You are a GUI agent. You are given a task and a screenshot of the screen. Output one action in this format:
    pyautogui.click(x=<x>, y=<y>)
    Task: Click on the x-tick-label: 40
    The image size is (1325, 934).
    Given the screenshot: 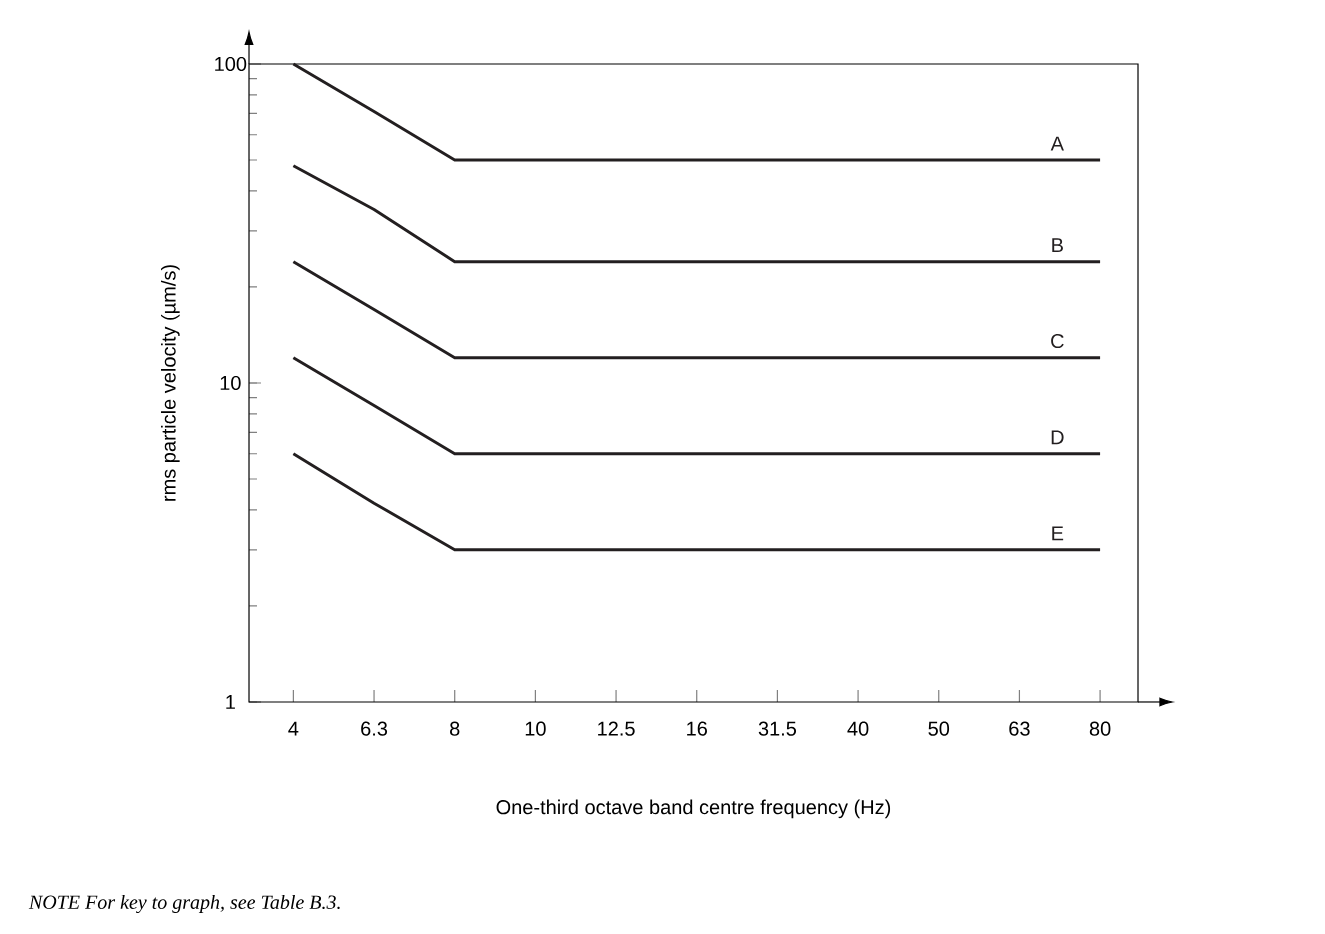 What is the action you would take?
    pyautogui.click(x=858, y=728)
    